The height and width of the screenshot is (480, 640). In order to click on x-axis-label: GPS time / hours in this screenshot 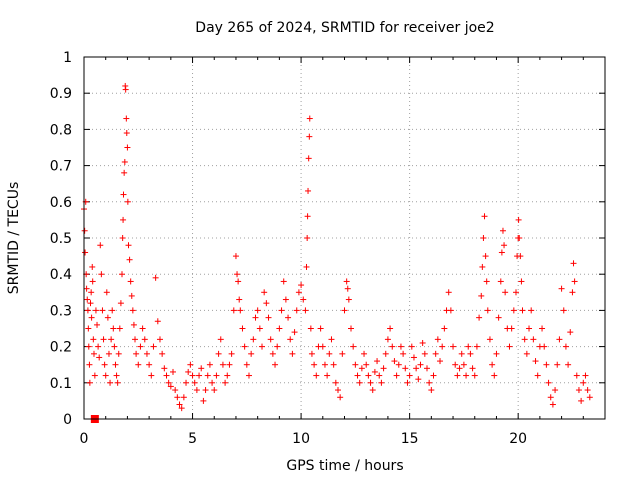, I will do `click(344, 466)`.